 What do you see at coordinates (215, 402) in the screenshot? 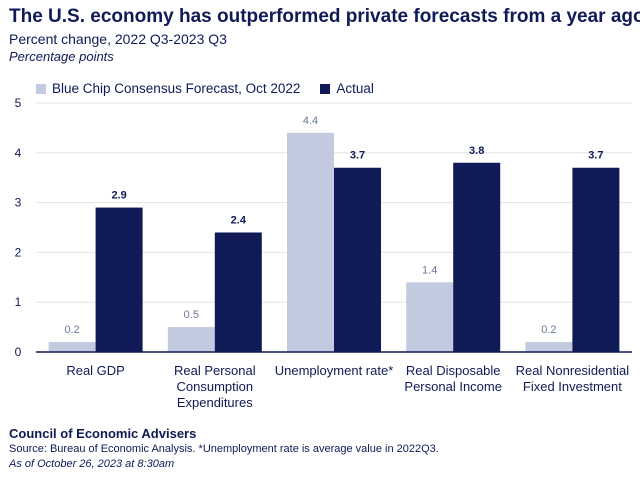
I see `x-tick-label: Expenditures` at bounding box center [215, 402].